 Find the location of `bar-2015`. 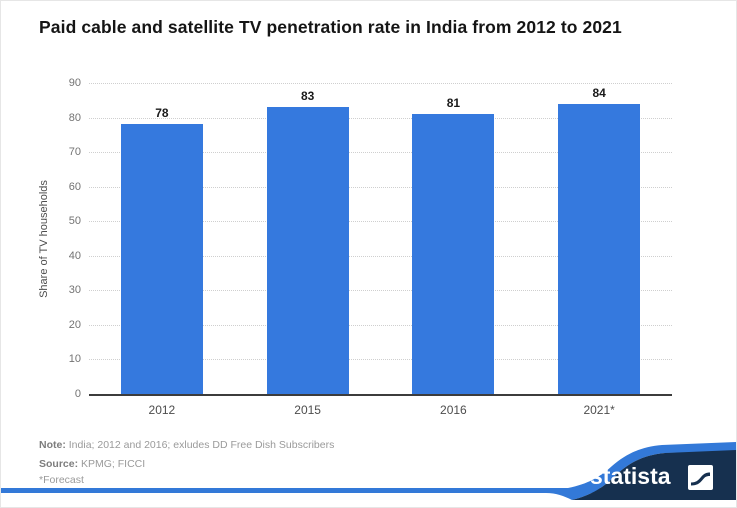

bar-2015 is located at coordinates (307, 250).